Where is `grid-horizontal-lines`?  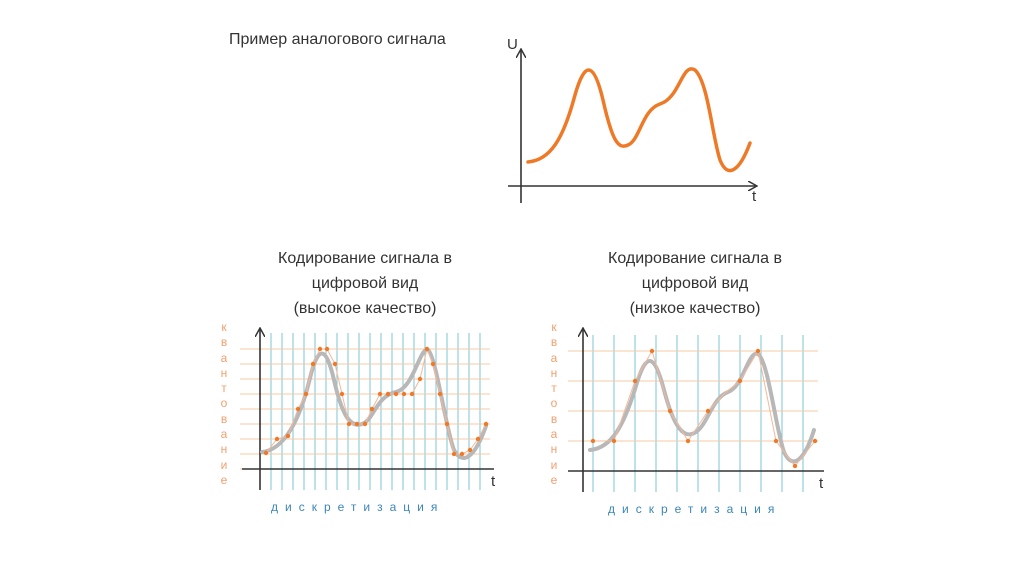 grid-horizontal-lines is located at coordinates (693, 396).